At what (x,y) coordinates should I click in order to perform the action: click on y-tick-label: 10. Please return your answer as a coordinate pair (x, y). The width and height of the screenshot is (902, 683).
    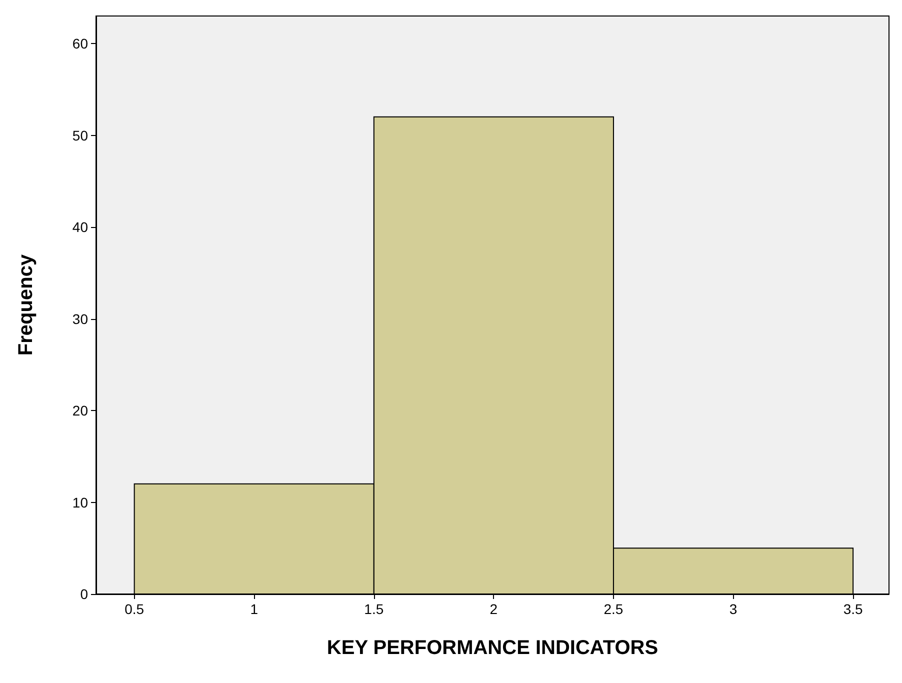
    Looking at the image, I should click on (80, 502).